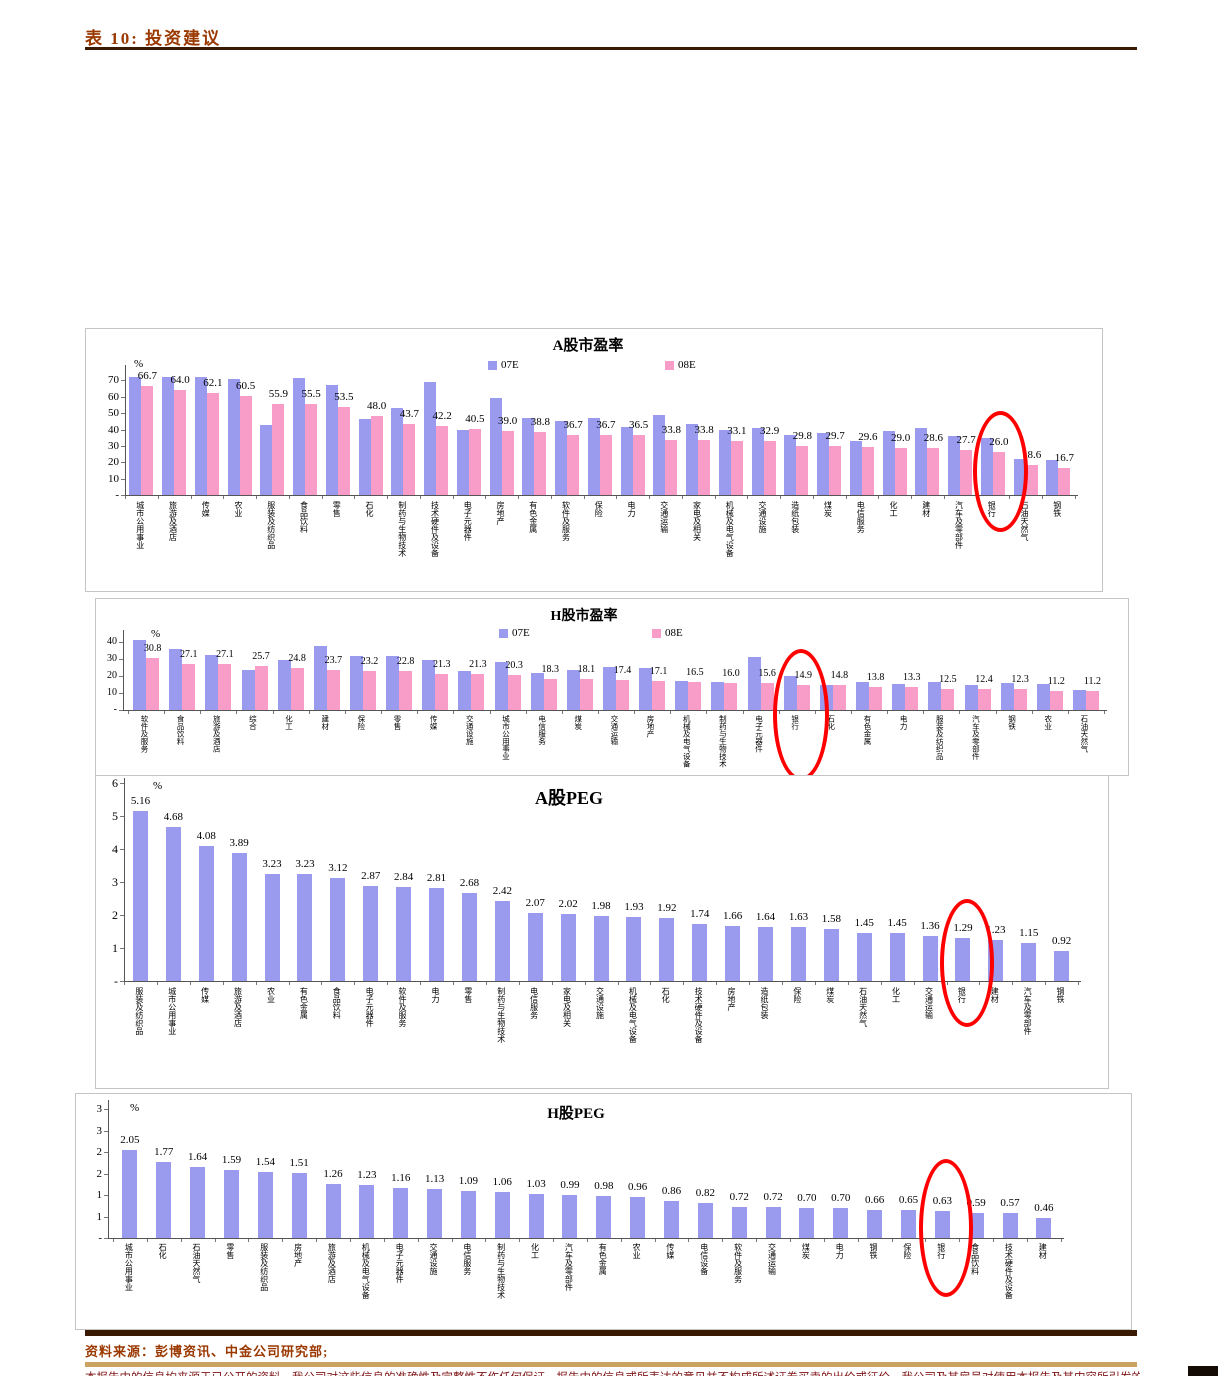  What do you see at coordinates (115, 948) in the screenshot?
I see `y-tick-label: 1` at bounding box center [115, 948].